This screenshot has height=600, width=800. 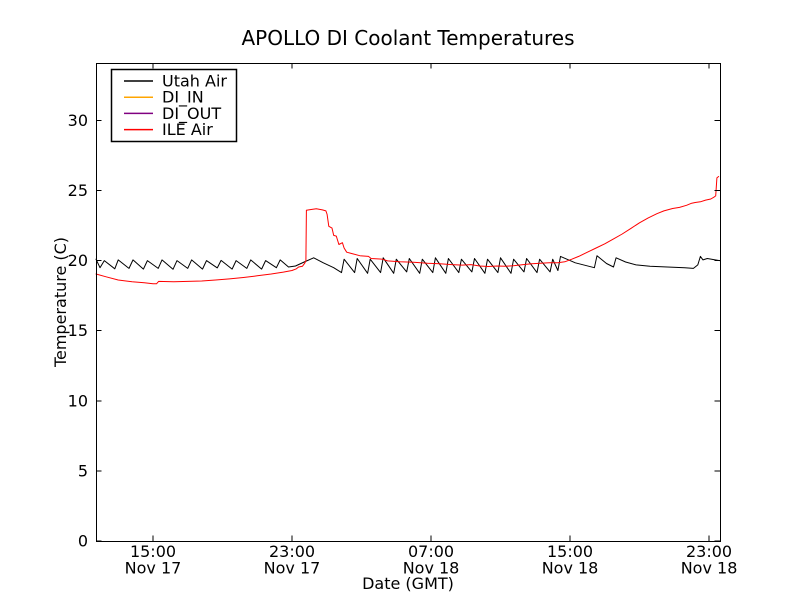 I want to click on legend-label-ile-air: ILE Air, so click(x=187, y=129).